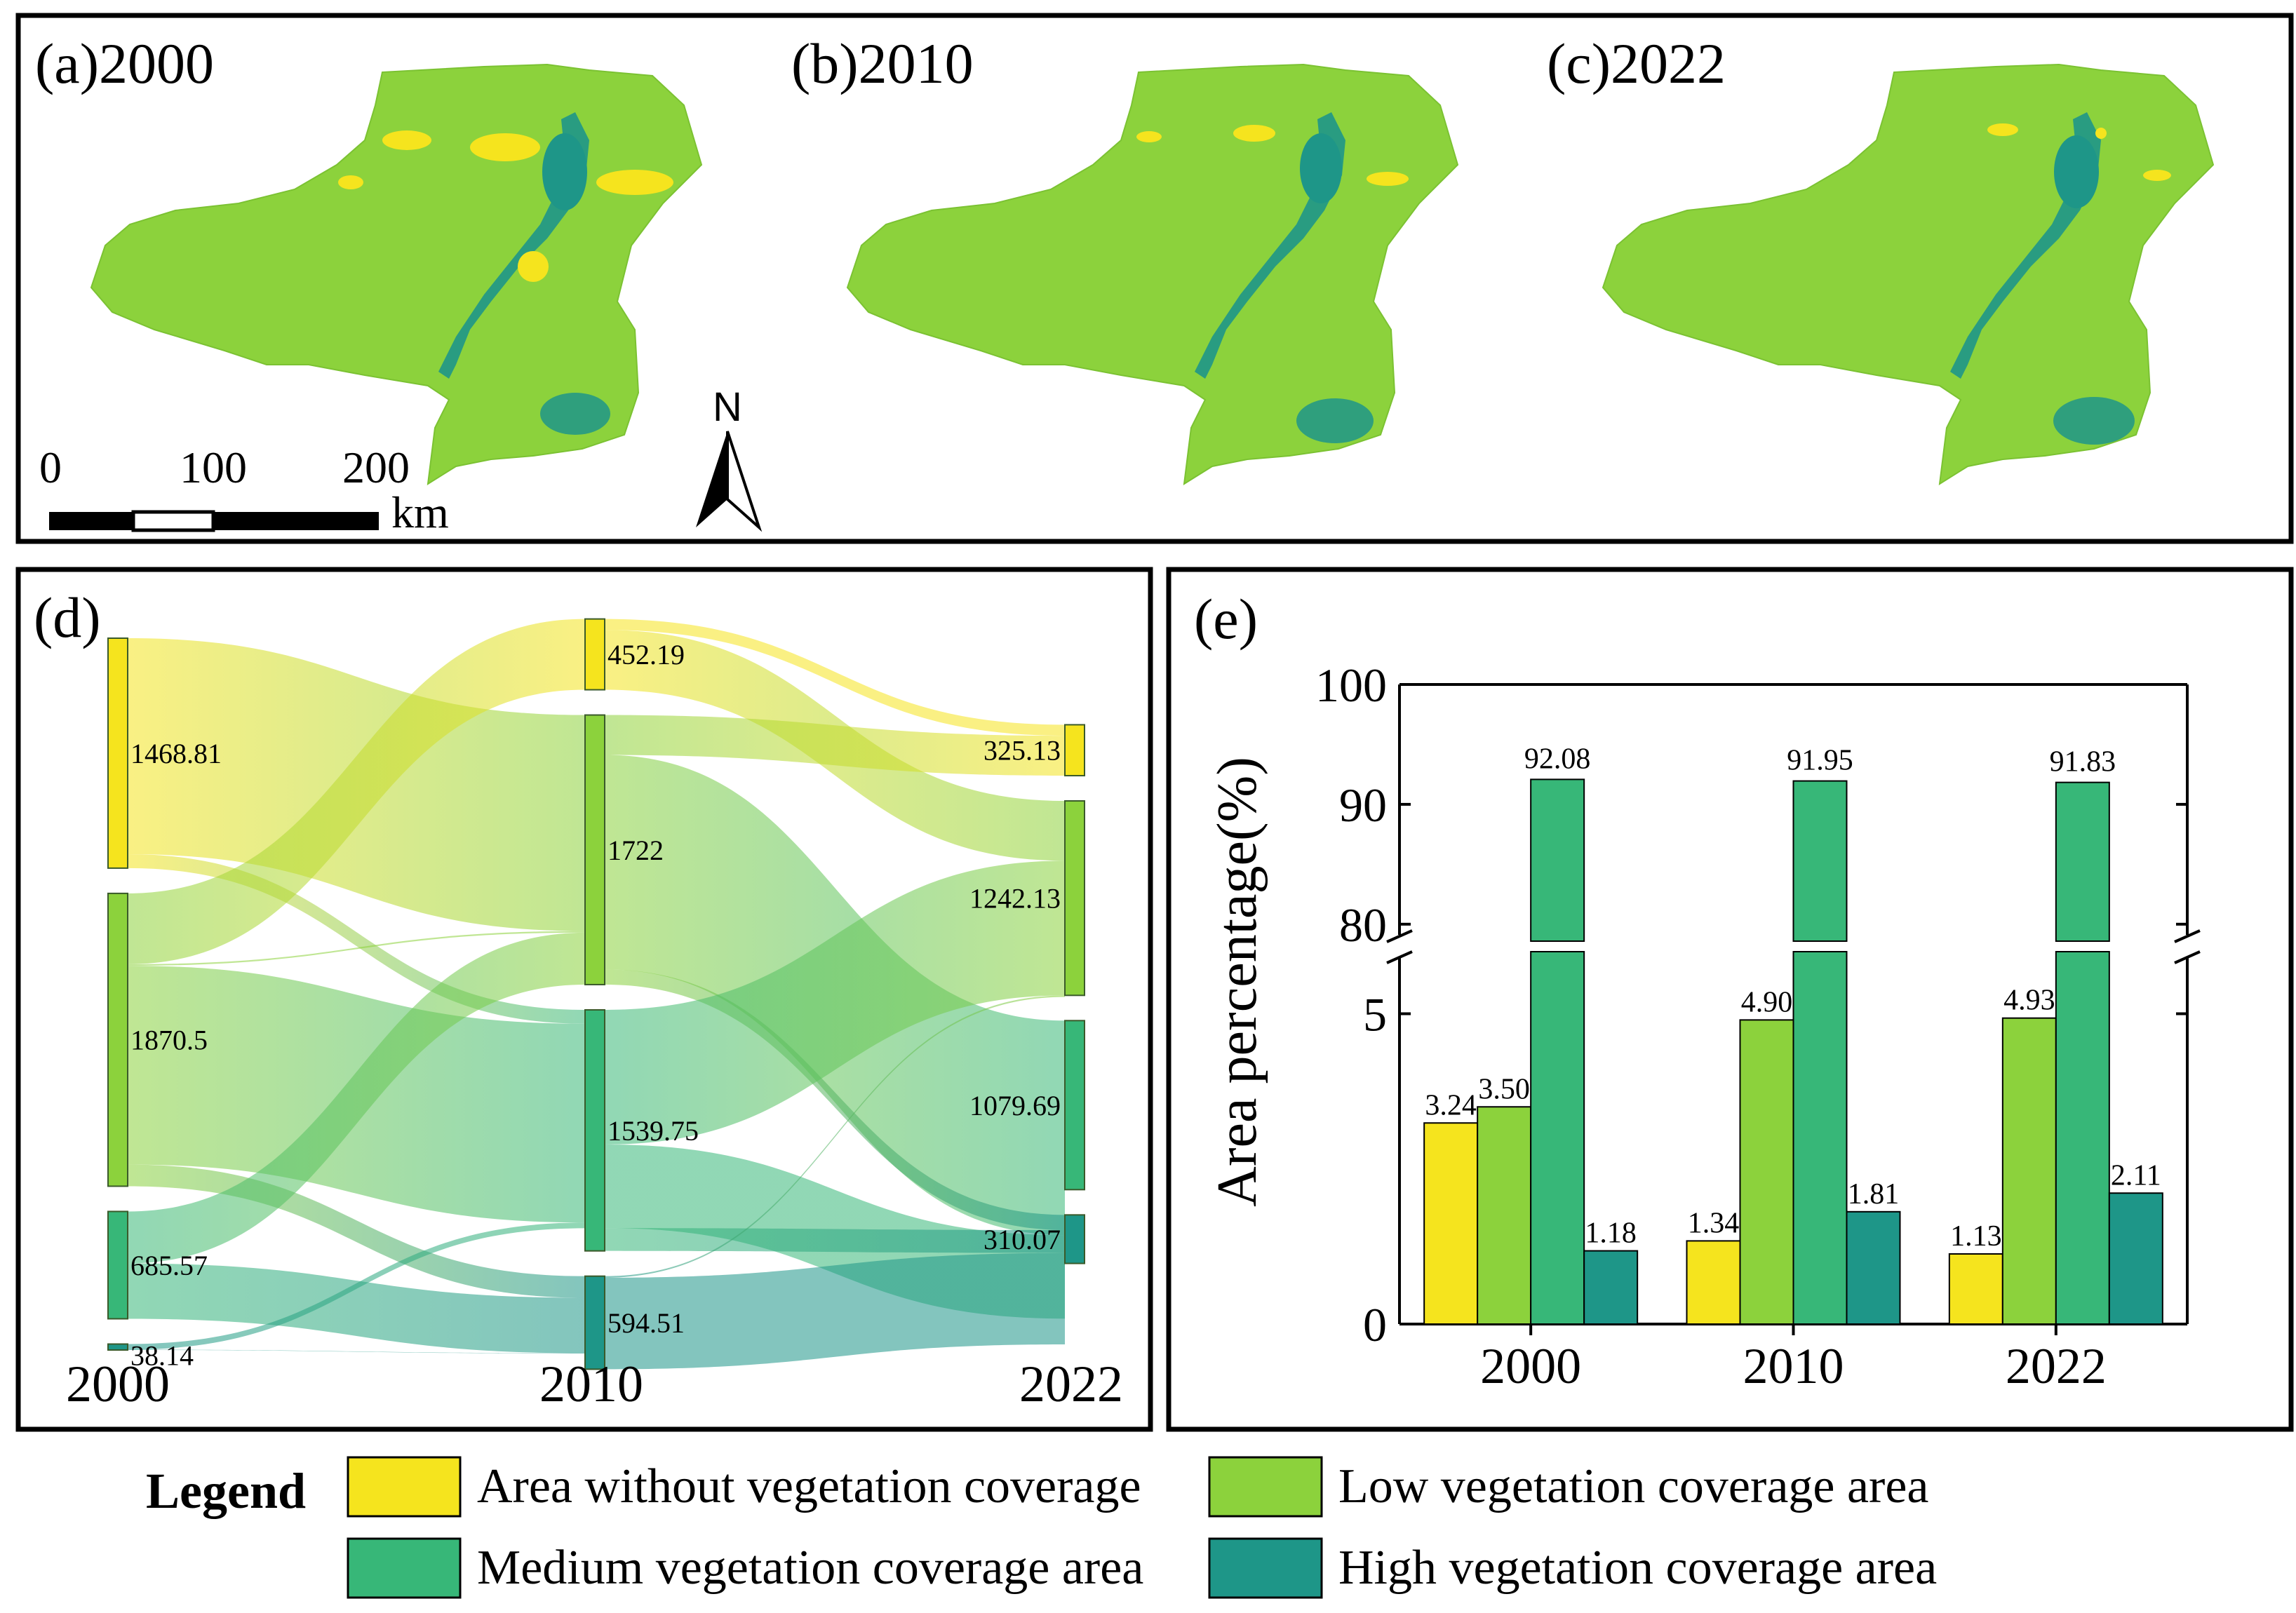 This screenshot has height=1613, width=2296. What do you see at coordinates (1022, 1239) in the screenshot?
I see `sankey-node-label-2022-high: 310.07` at bounding box center [1022, 1239].